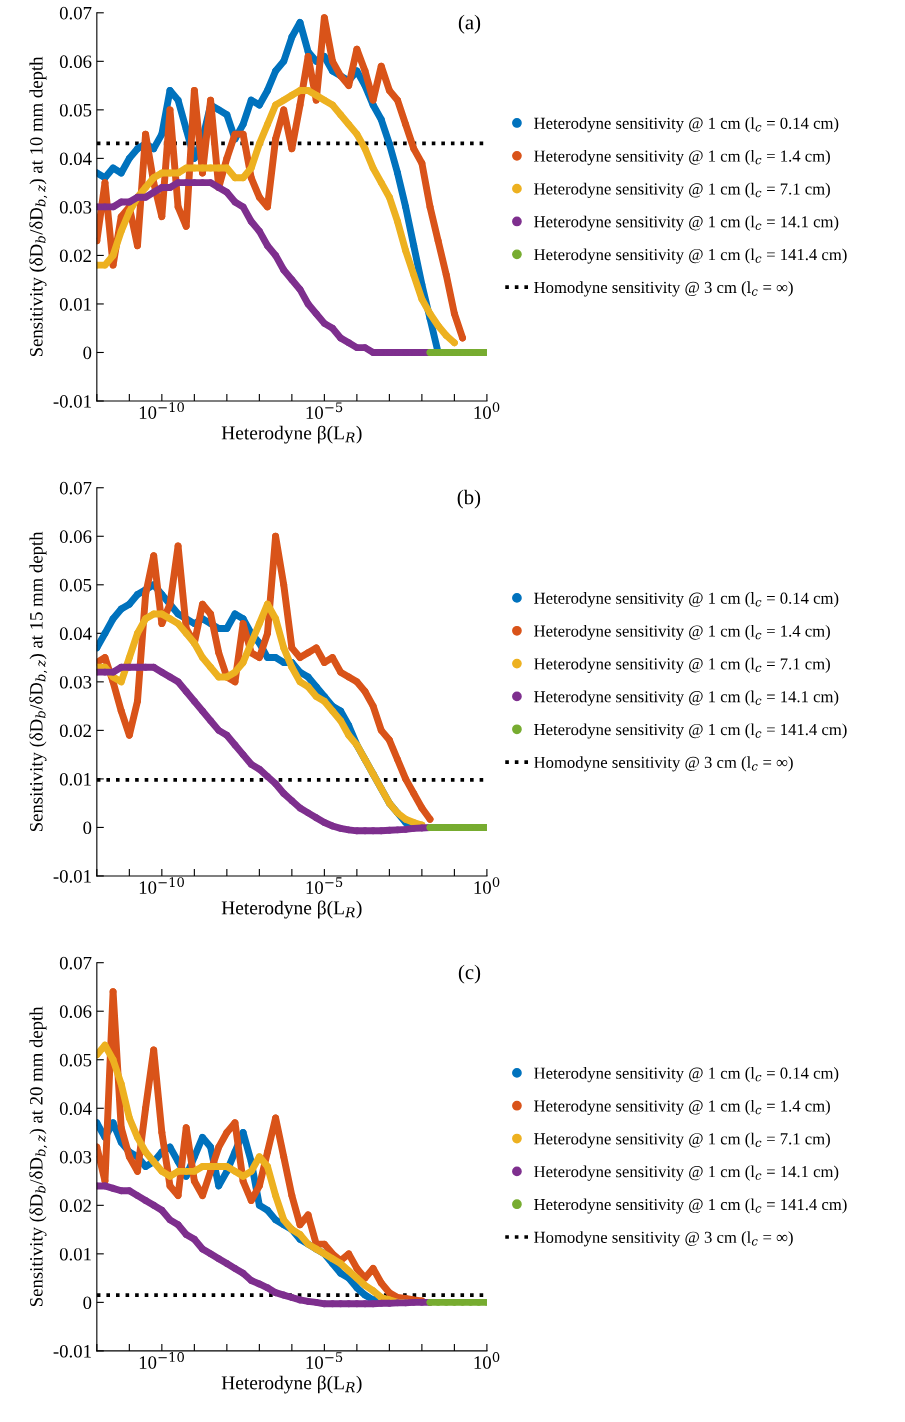 This screenshot has height=1422, width=905. I want to click on y-axis-title: Sensitivity (δD$_{b}$/δD$_{b,z}$) at 15 mm depth, so click(38, 681).